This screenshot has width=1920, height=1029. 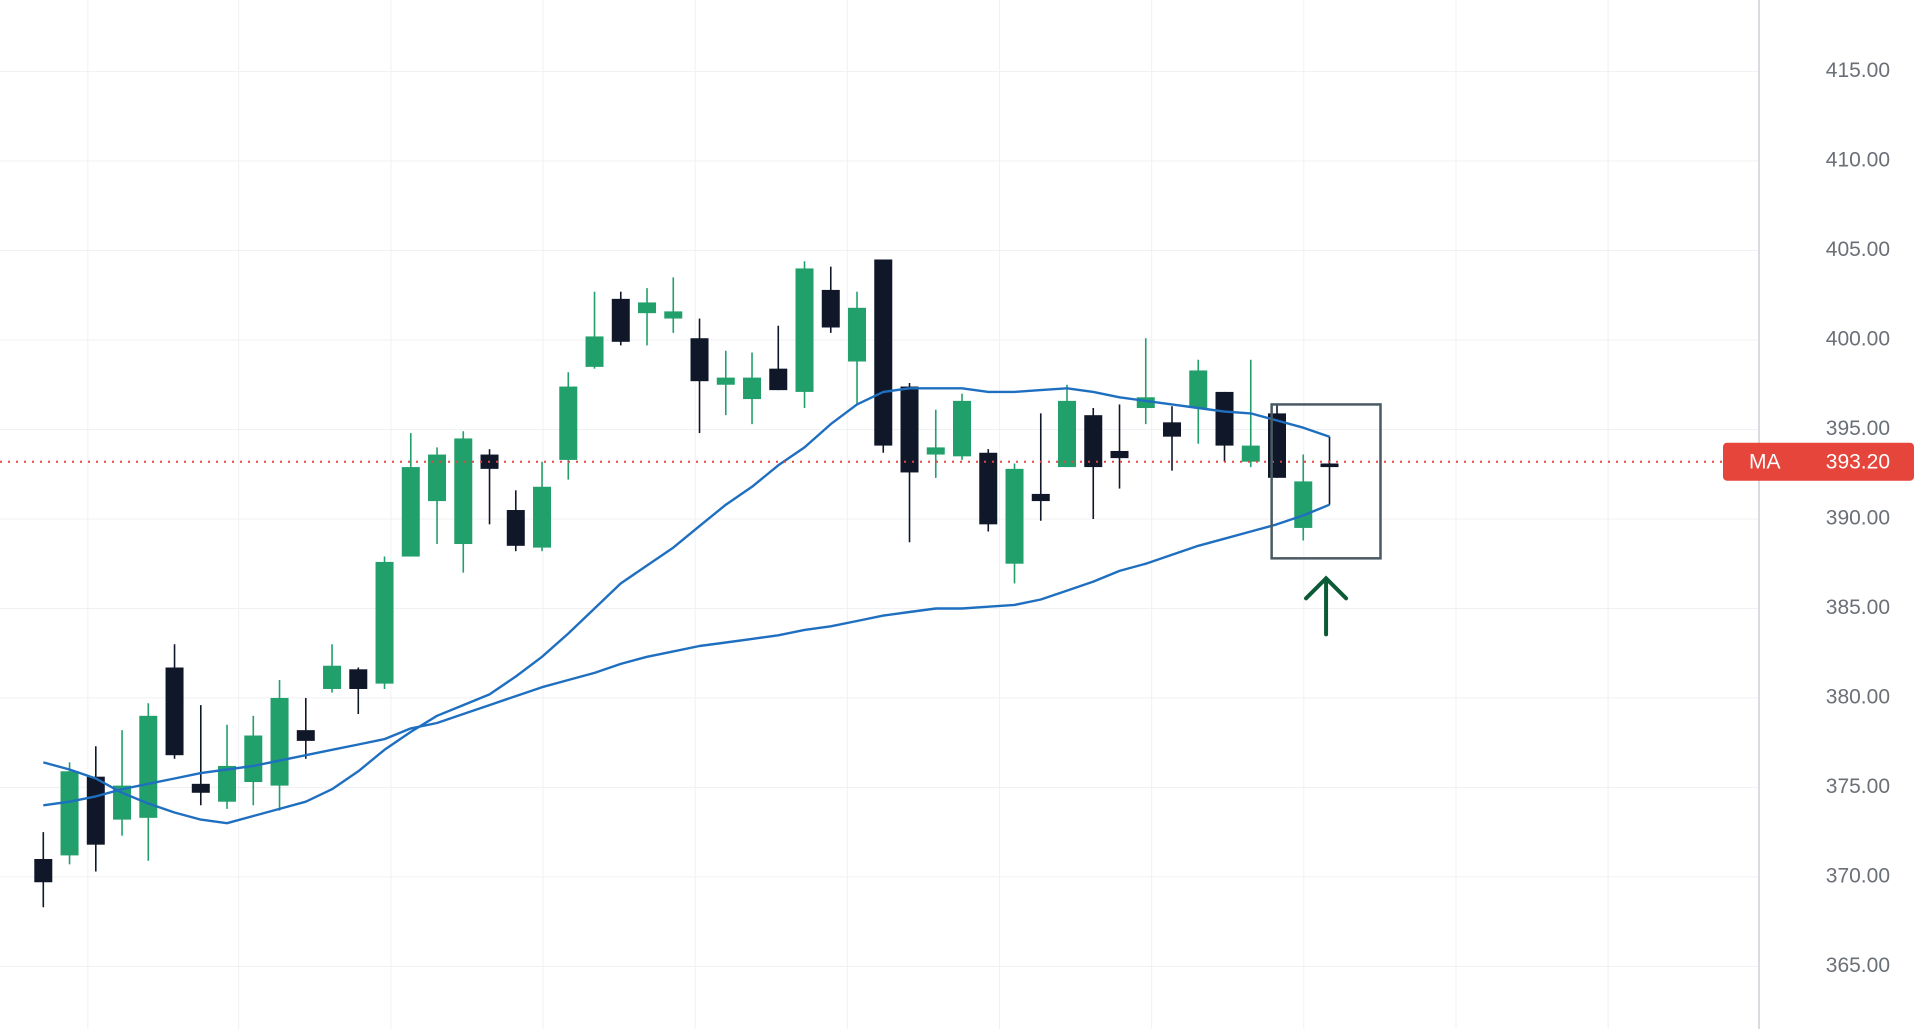 What do you see at coordinates (1326, 606) in the screenshot?
I see `arrow` at bounding box center [1326, 606].